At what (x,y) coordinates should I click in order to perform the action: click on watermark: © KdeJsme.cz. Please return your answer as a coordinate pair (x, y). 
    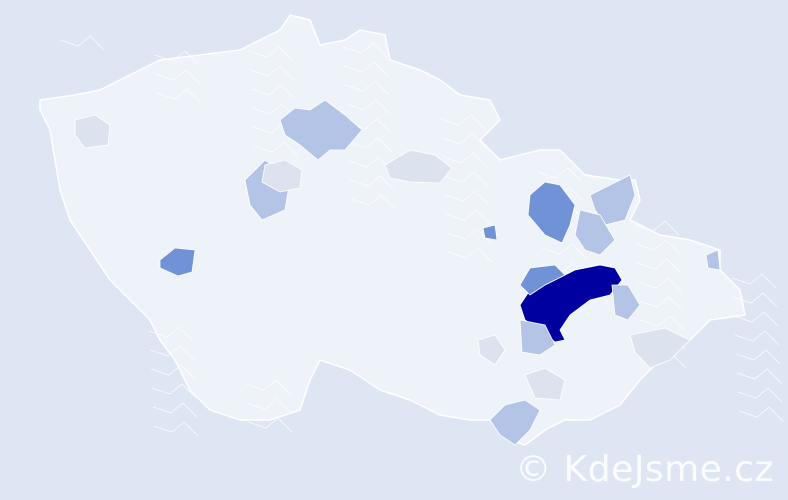
    Looking at the image, I should click on (644, 469).